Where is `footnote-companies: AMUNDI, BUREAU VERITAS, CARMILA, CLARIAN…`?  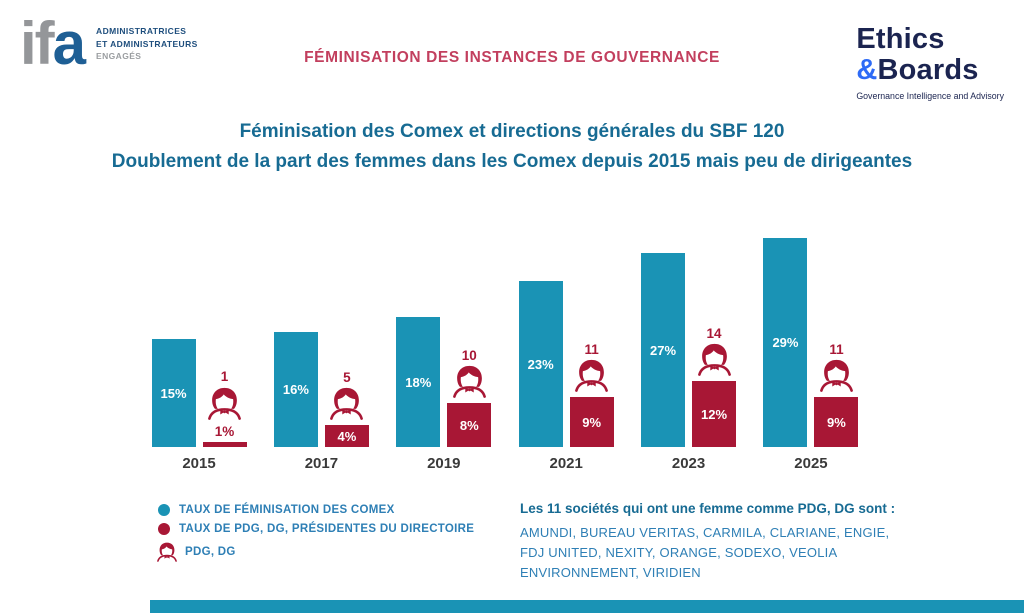
footnote-companies: AMUNDI, BUREAU VERITAS, CARMILA, CLARIAN… is located at coordinates (705, 553).